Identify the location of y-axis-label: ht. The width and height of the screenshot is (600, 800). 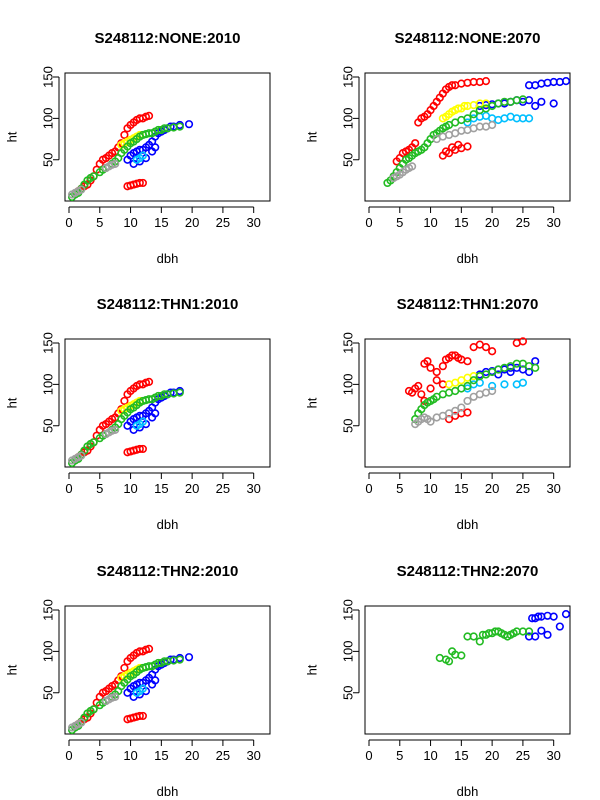
(11, 402).